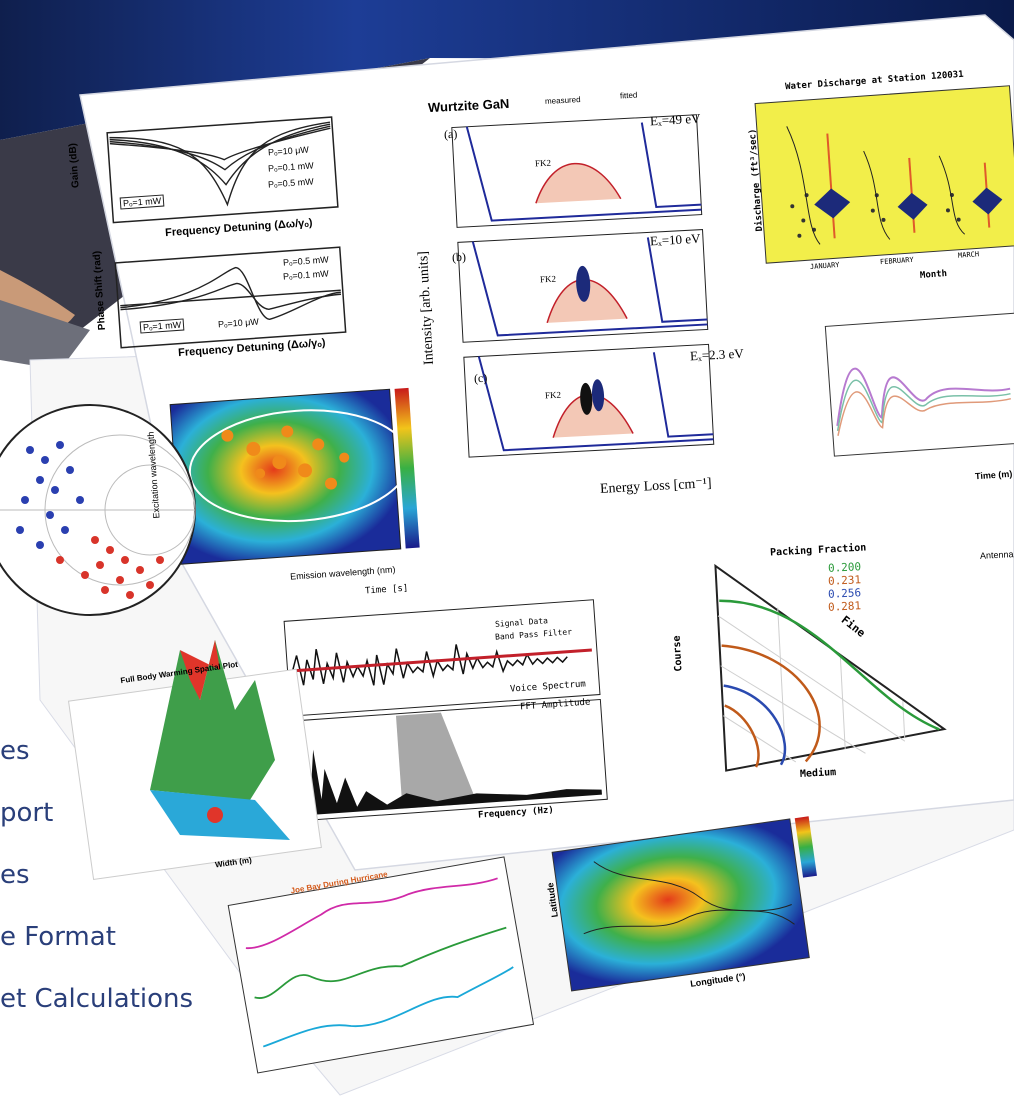 This screenshot has width=1014, height=1120. I want to click on time-series-plot, so click(919, 384).